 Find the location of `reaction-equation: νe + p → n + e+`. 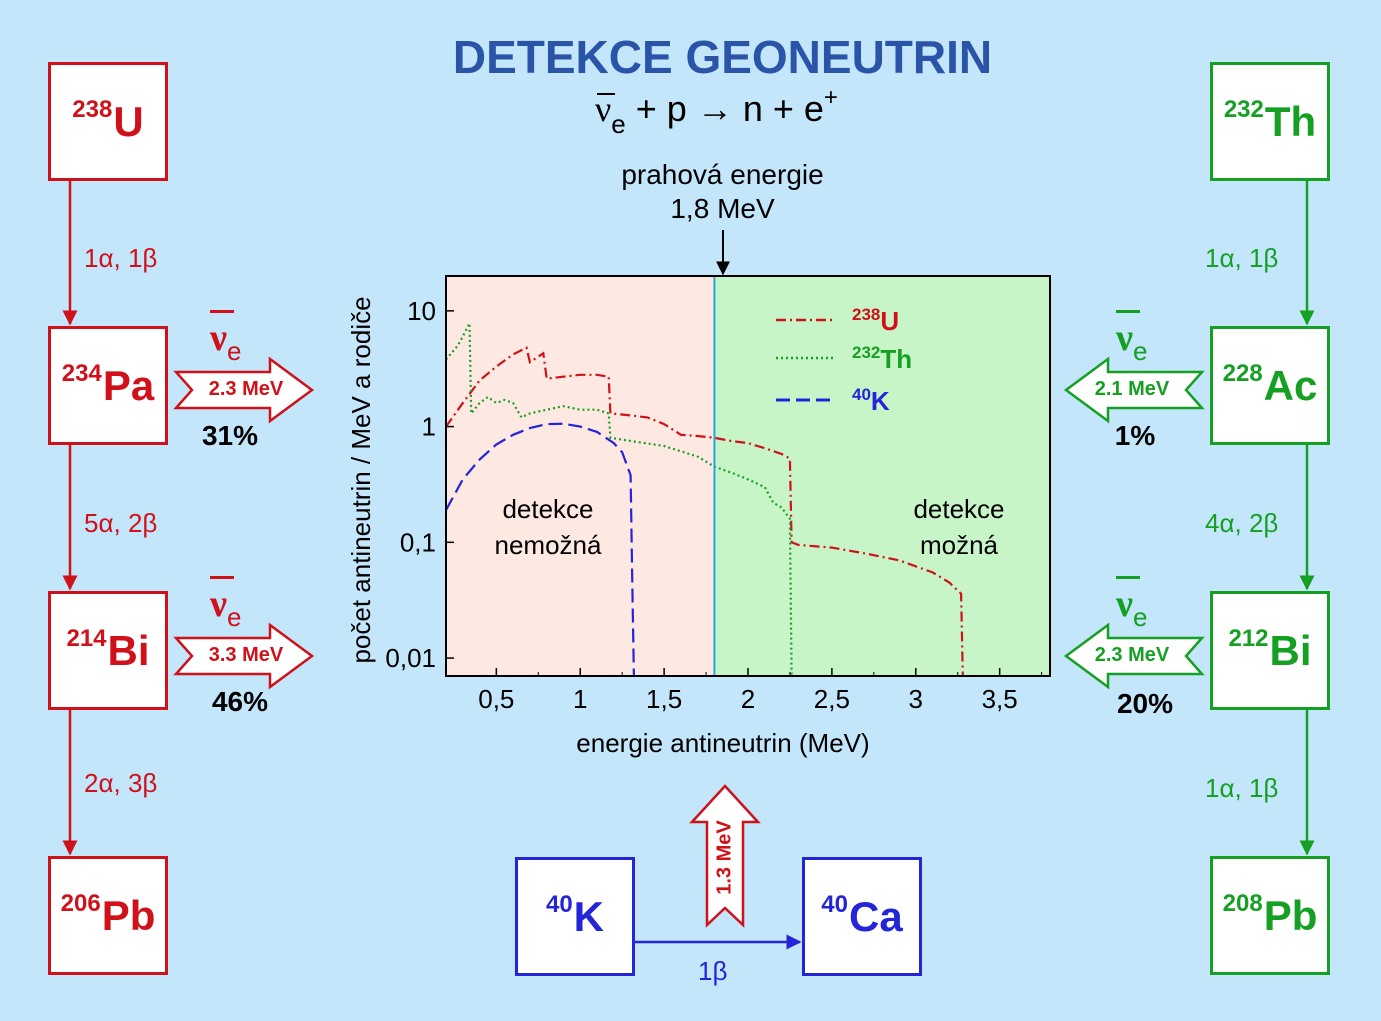

reaction-equation: νe + p → n + e+ is located at coordinates (716, 111).